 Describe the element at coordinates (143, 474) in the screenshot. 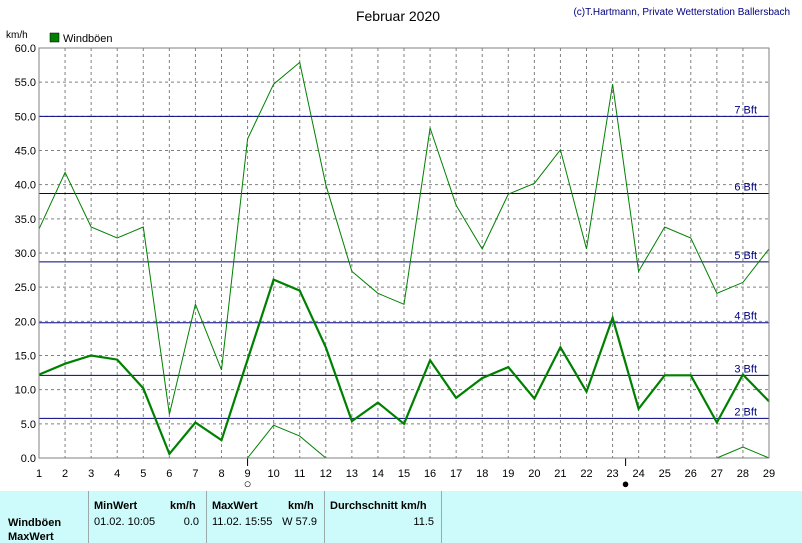

I see `x-tick-label: 5` at that location.